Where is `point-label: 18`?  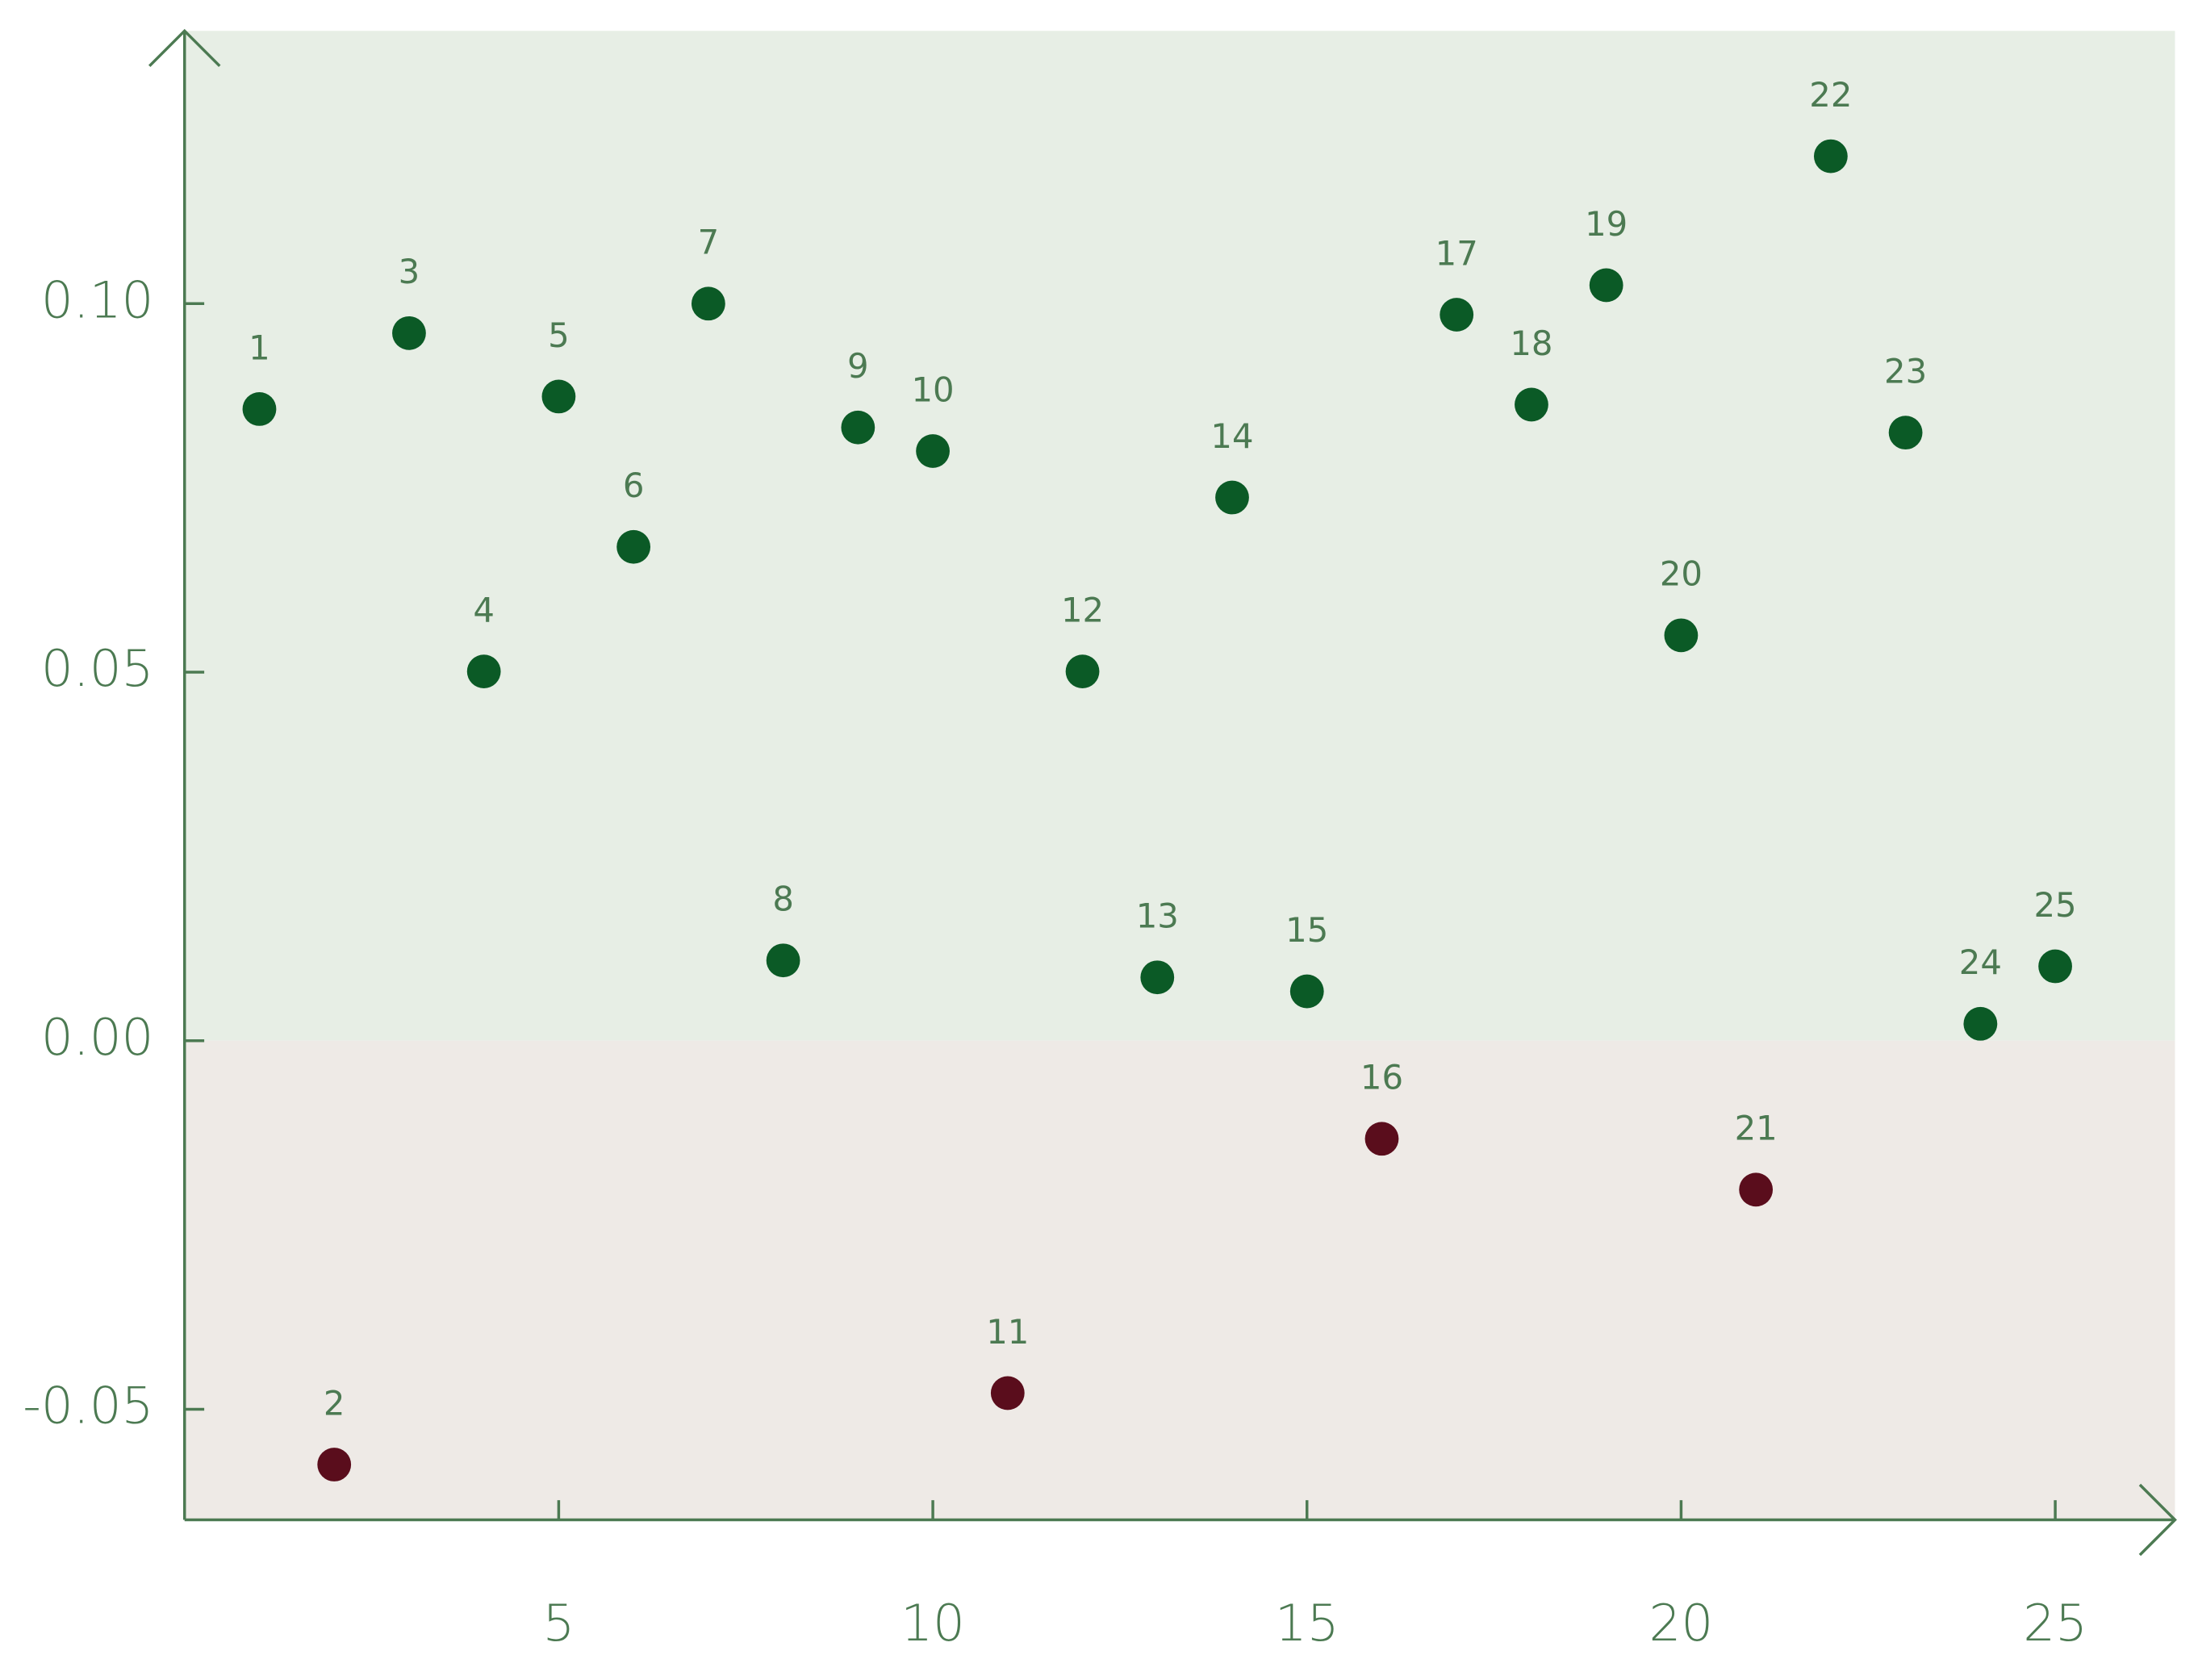 point-label: 18 is located at coordinates (1531, 344).